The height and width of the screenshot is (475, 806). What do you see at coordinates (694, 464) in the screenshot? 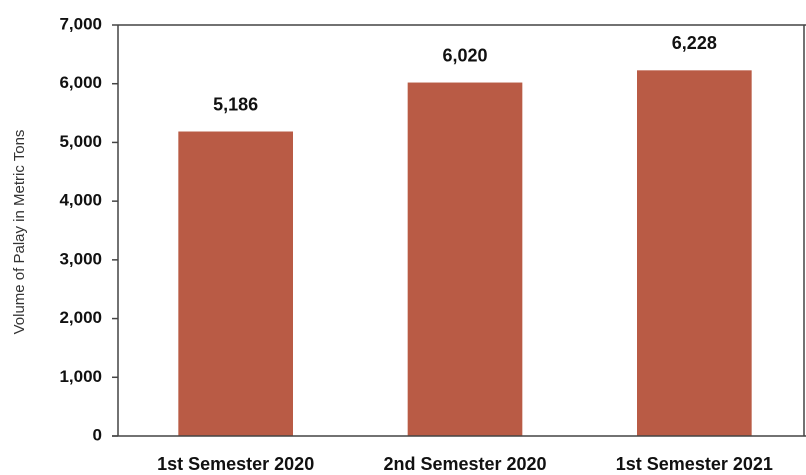
I see `x-tick-label: 1st Semester 2021` at bounding box center [694, 464].